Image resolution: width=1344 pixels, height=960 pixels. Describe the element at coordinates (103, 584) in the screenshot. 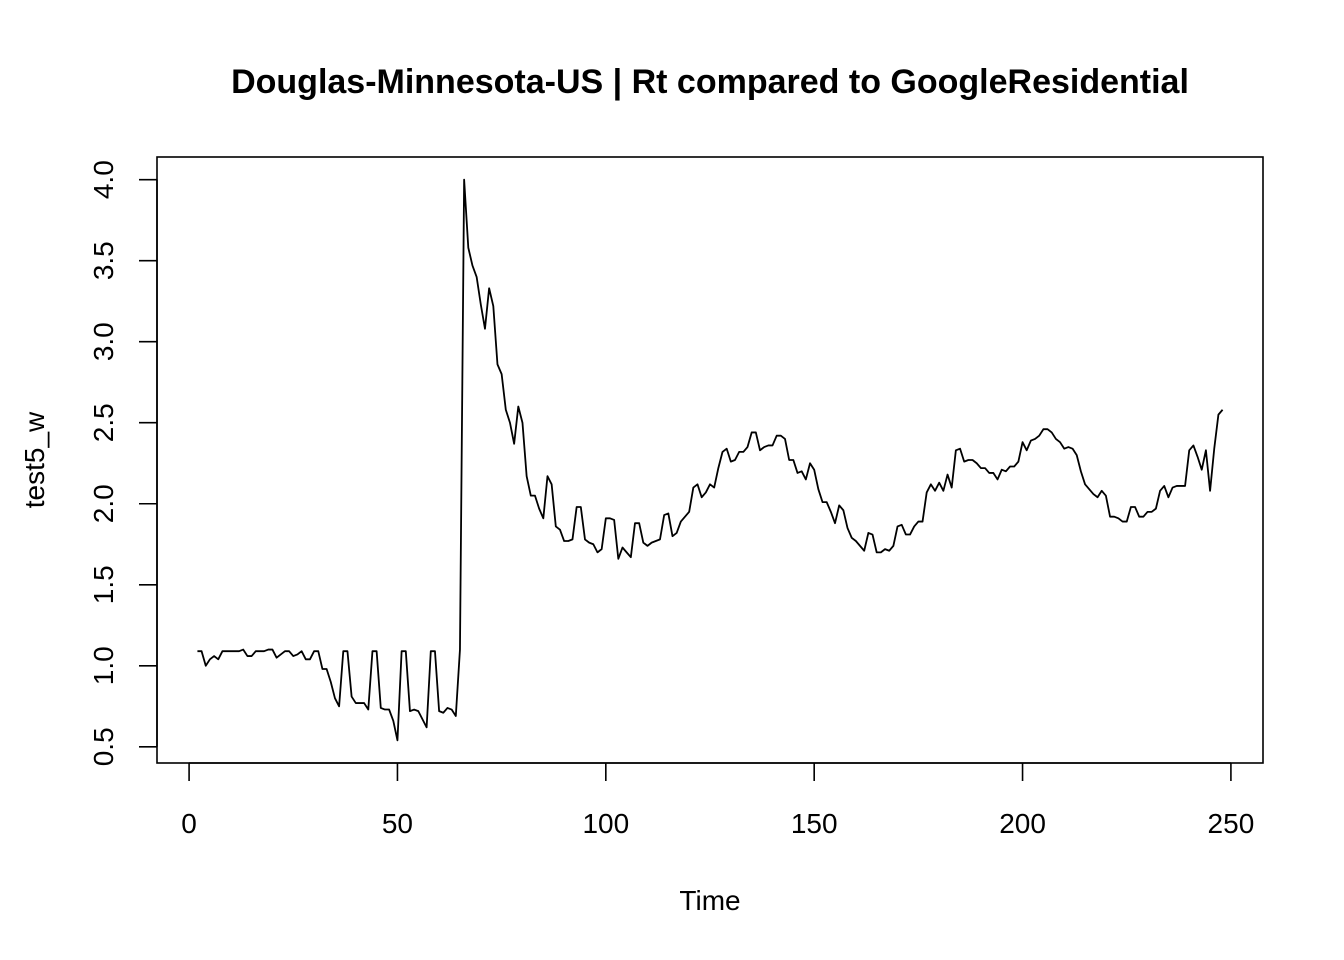

I see `y-tick-label: 1.5` at that location.